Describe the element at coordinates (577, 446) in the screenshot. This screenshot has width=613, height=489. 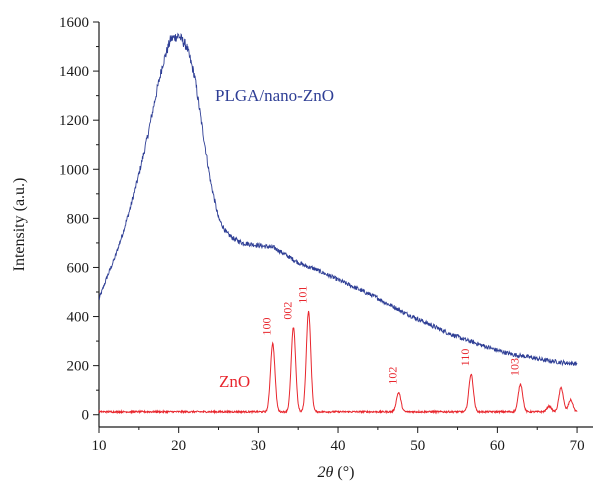
I see `x-tick-label: 70` at that location.